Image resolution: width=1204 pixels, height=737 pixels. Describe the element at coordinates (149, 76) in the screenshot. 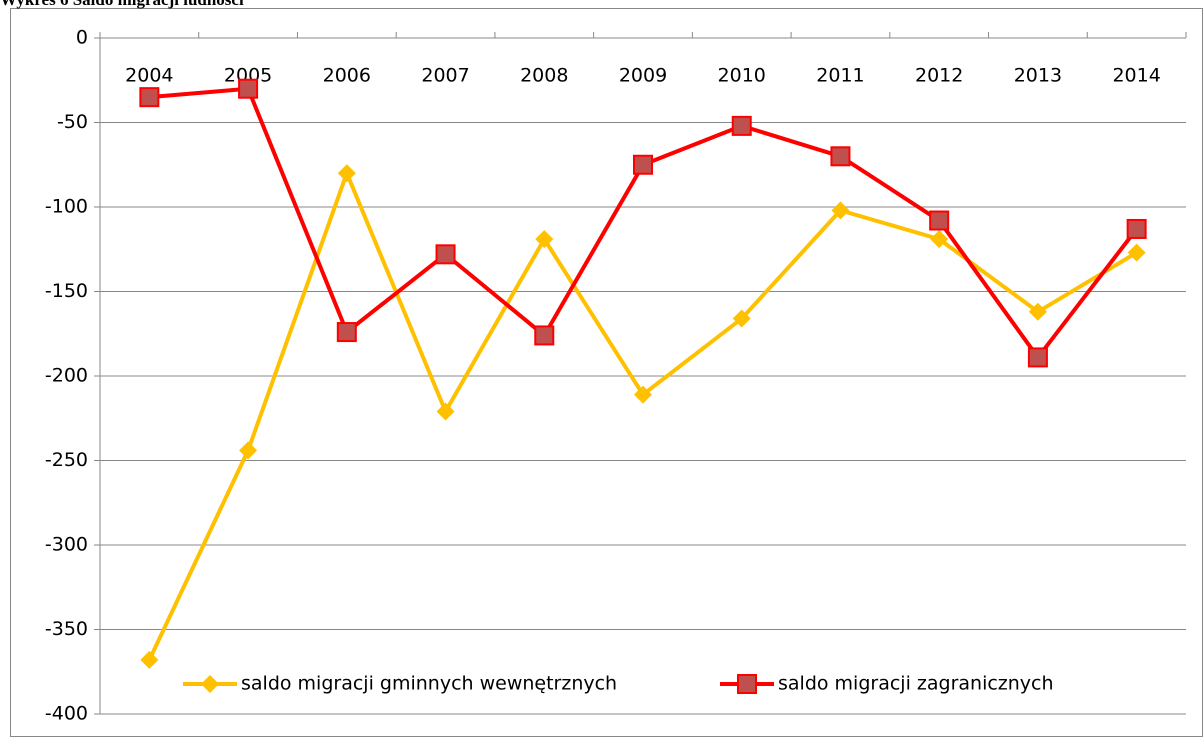

I see `x-tick-label: 2004` at that location.